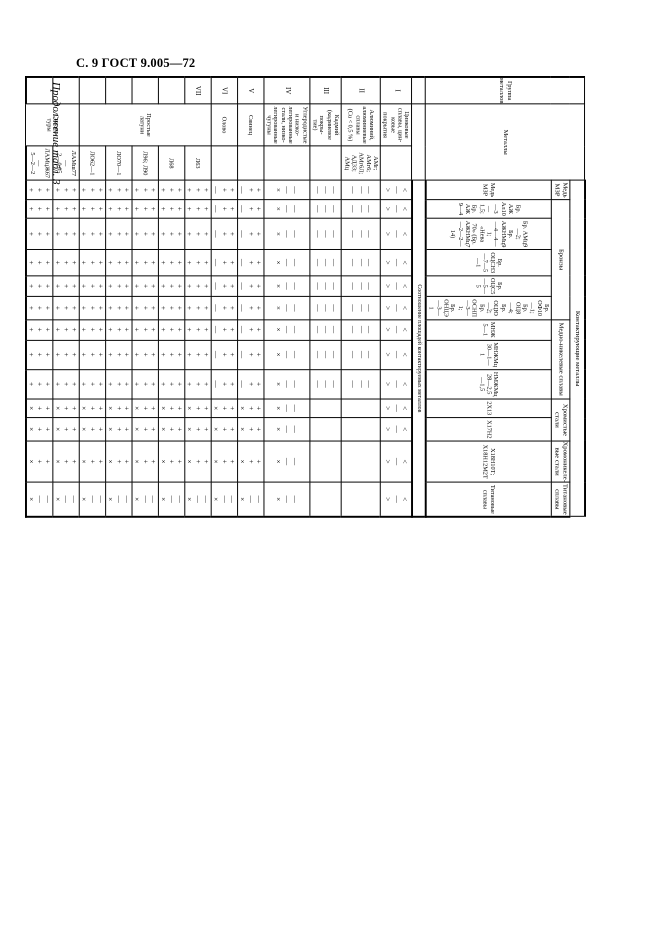 The width and height of the screenshot is (661, 936). I want to click on cell-r1-c9, so click(361, 408).